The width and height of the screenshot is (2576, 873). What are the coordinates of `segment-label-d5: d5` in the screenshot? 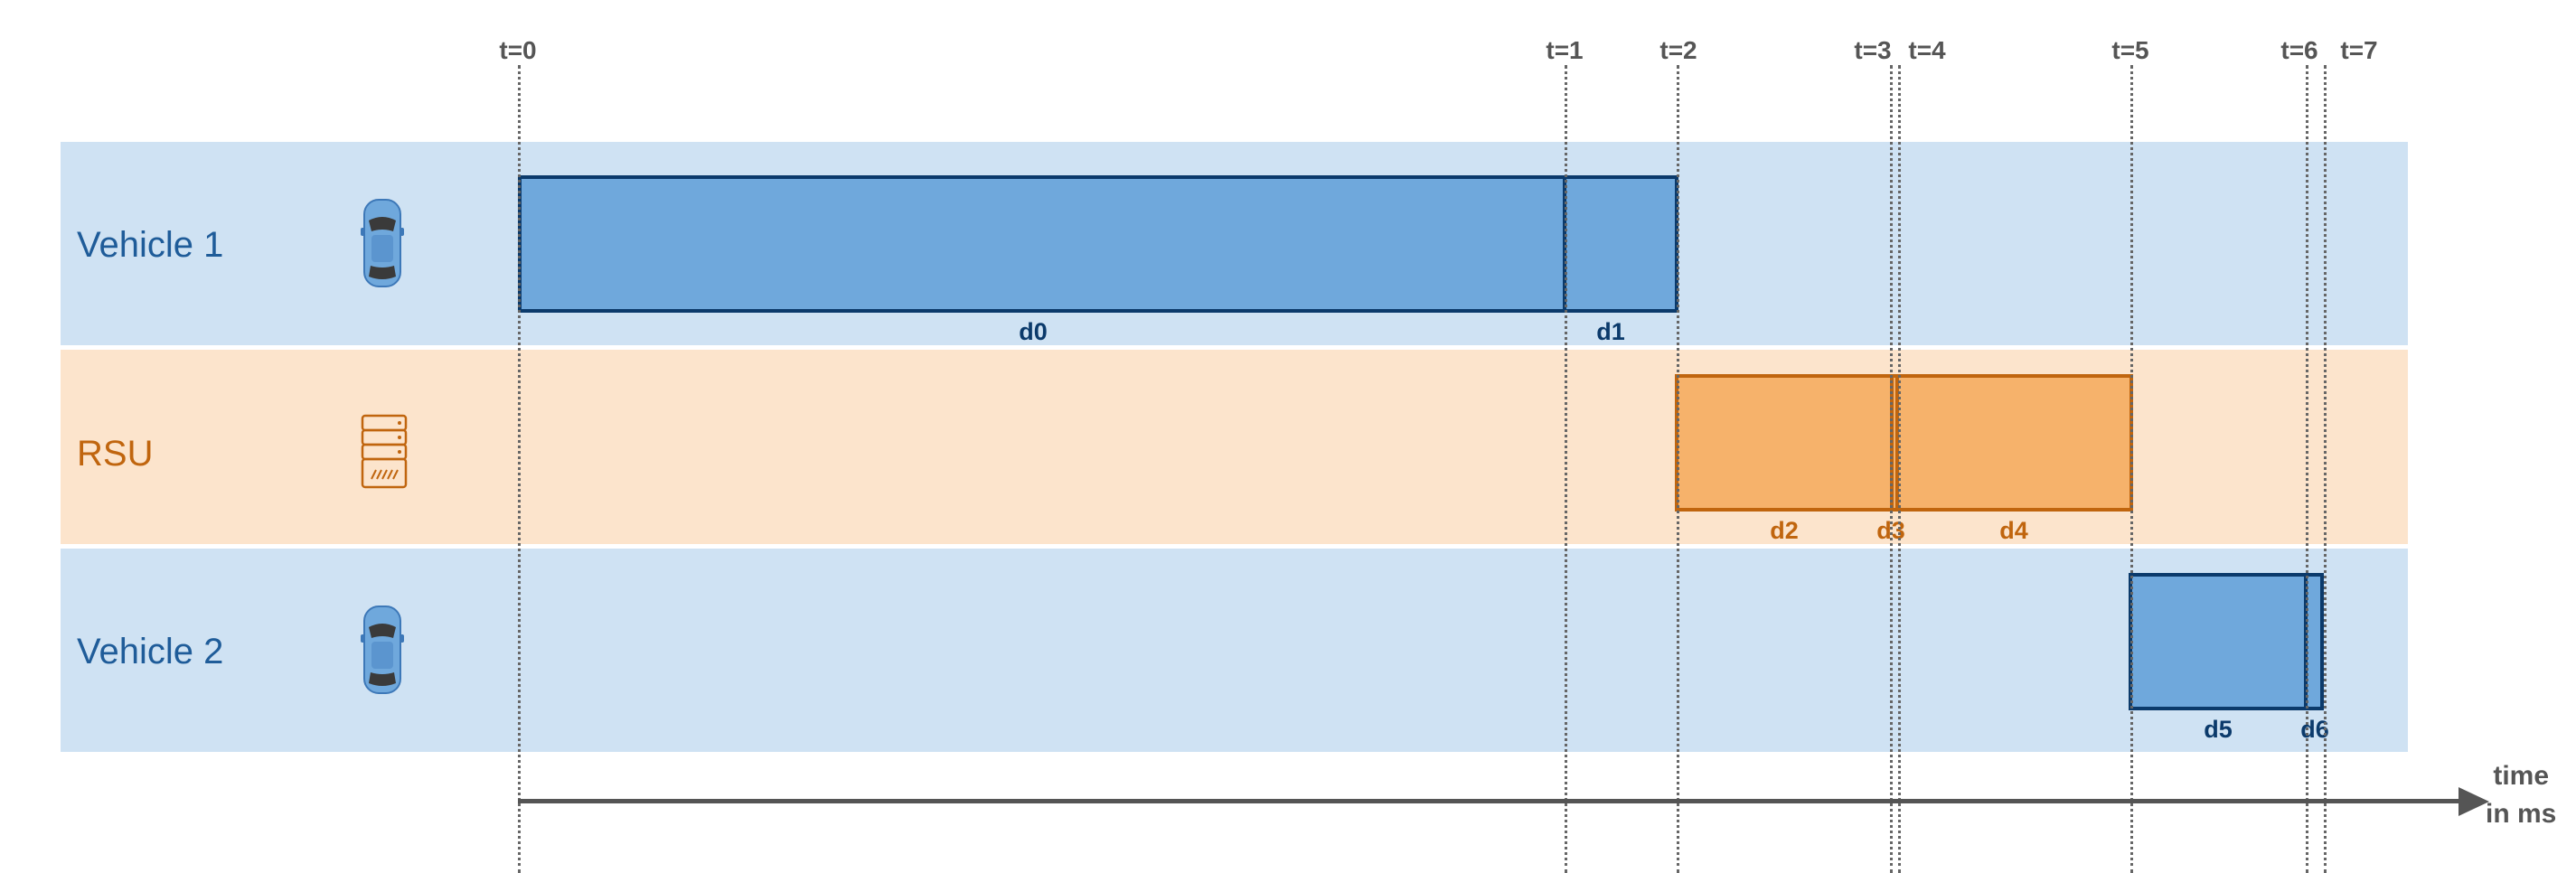 It's located at (2219, 729).